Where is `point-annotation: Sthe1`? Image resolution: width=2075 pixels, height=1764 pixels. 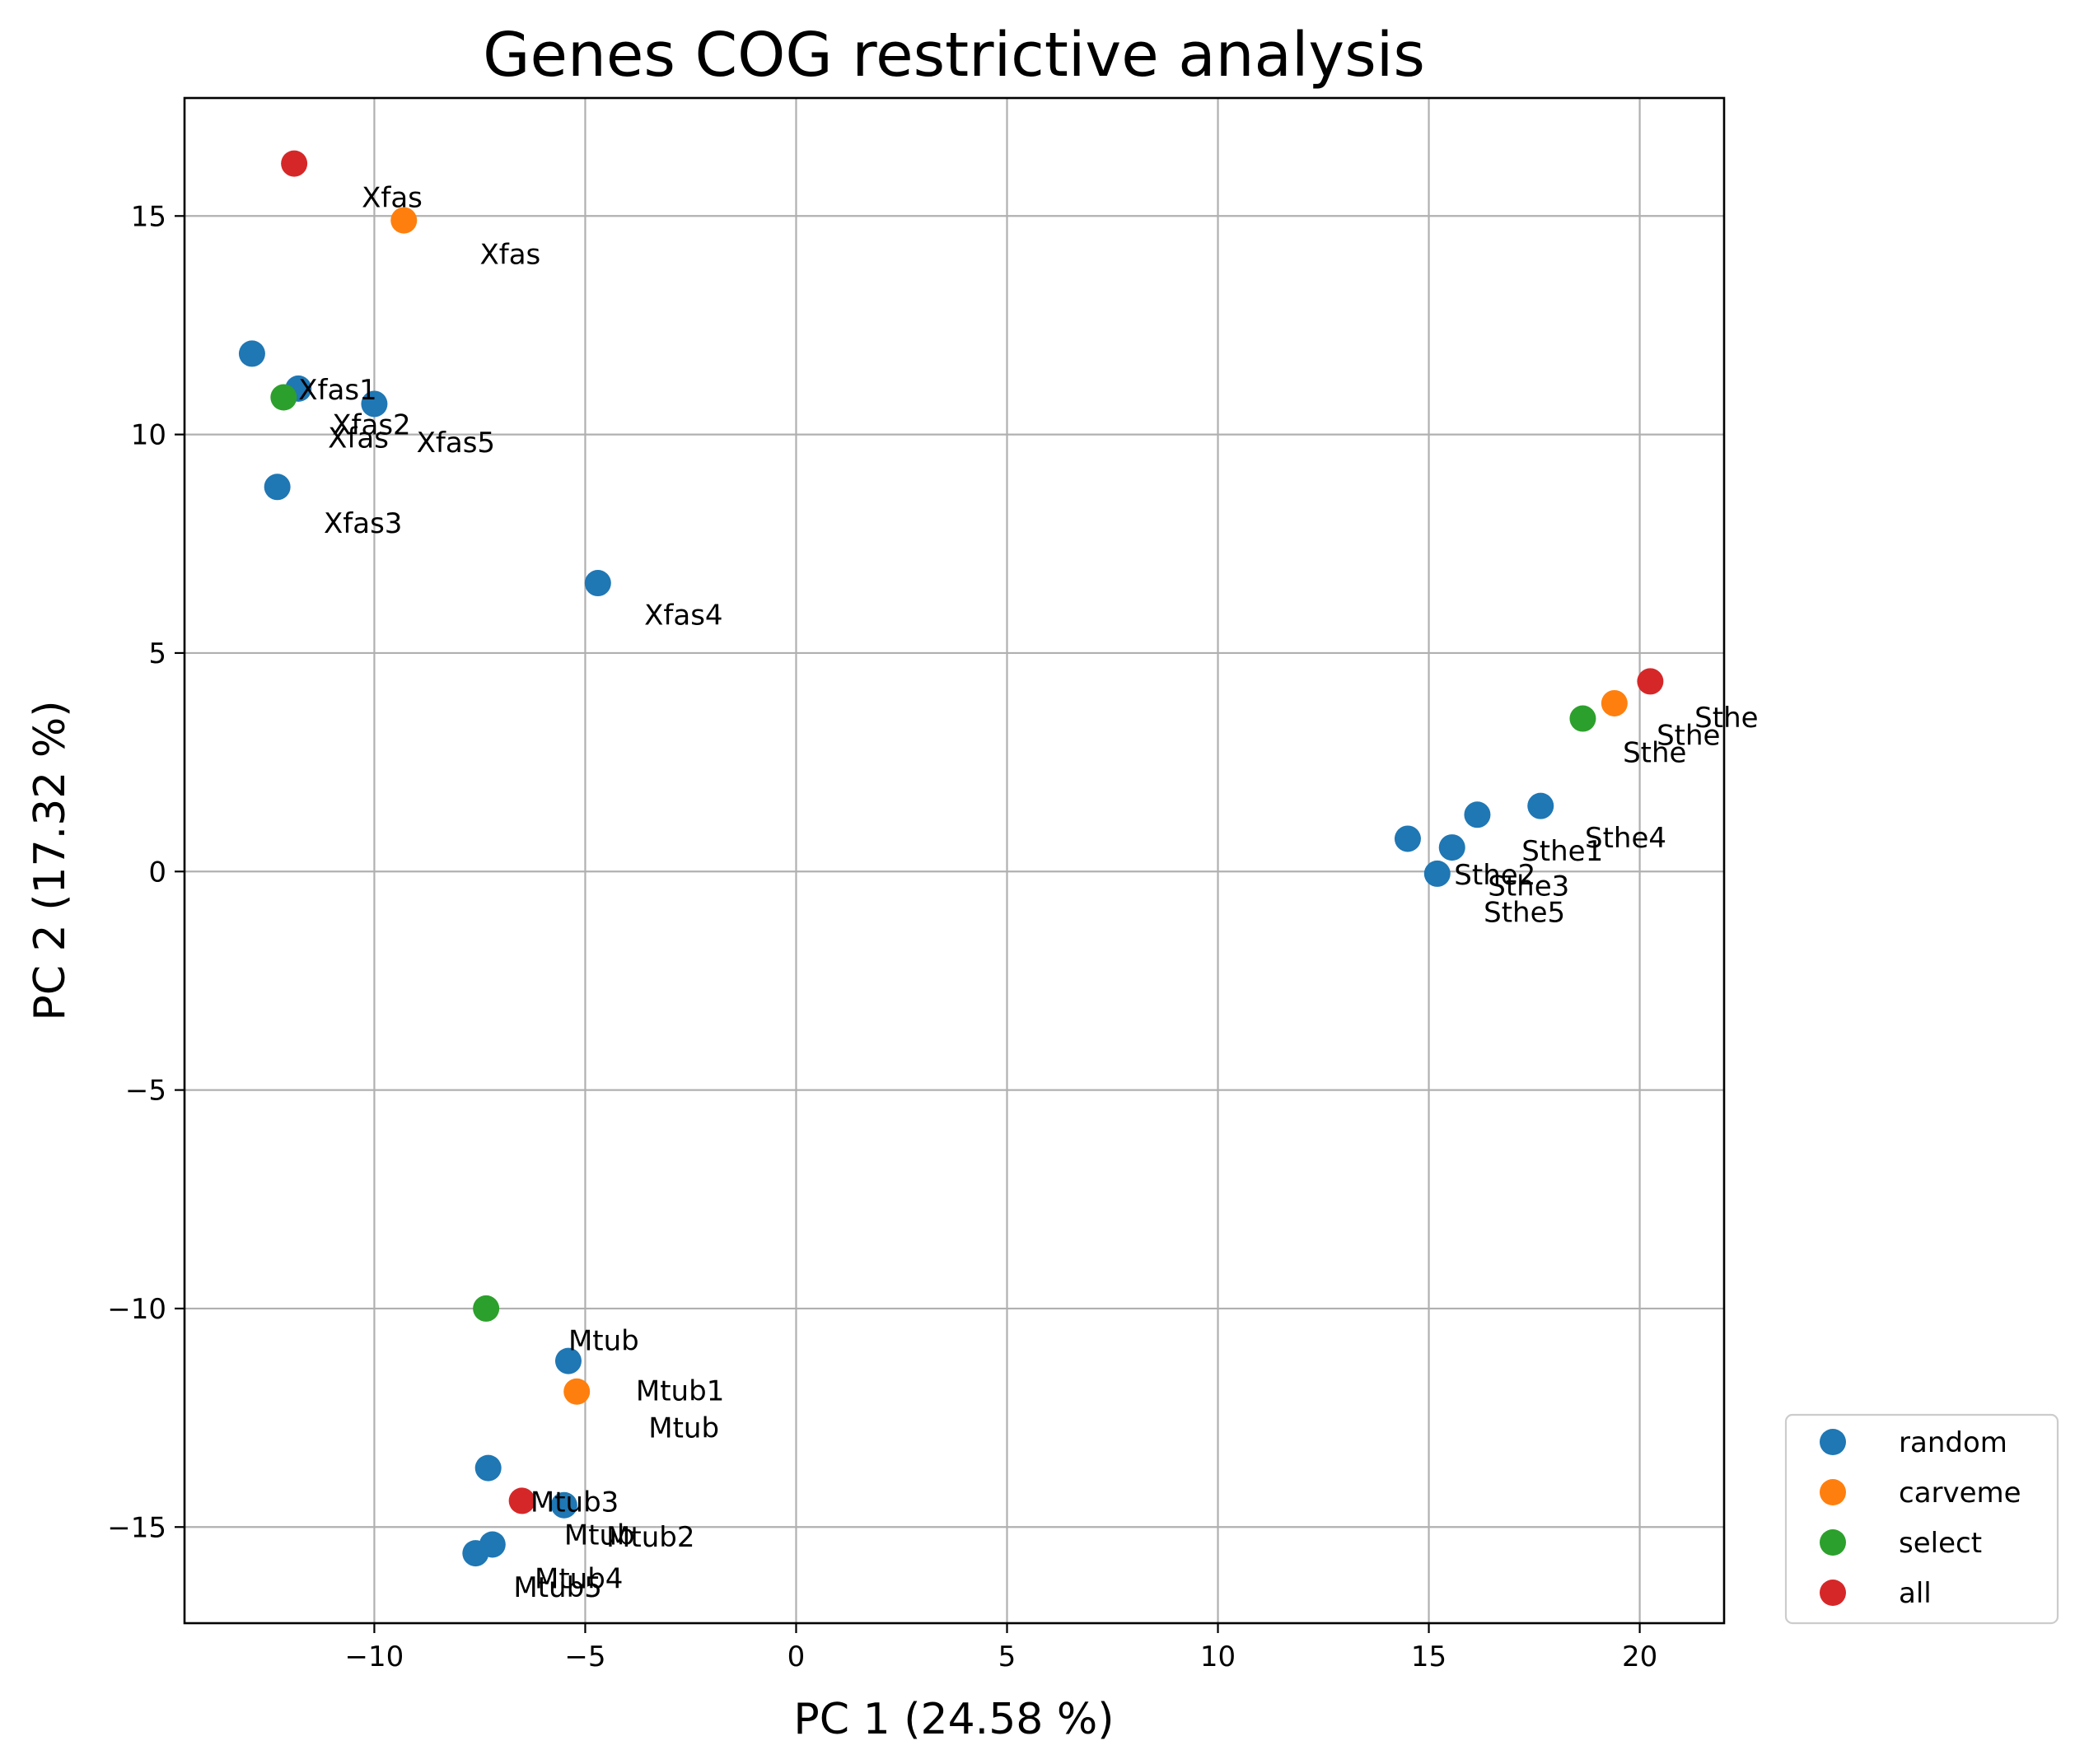
point-annotation: Sthe1 is located at coordinates (1562, 851).